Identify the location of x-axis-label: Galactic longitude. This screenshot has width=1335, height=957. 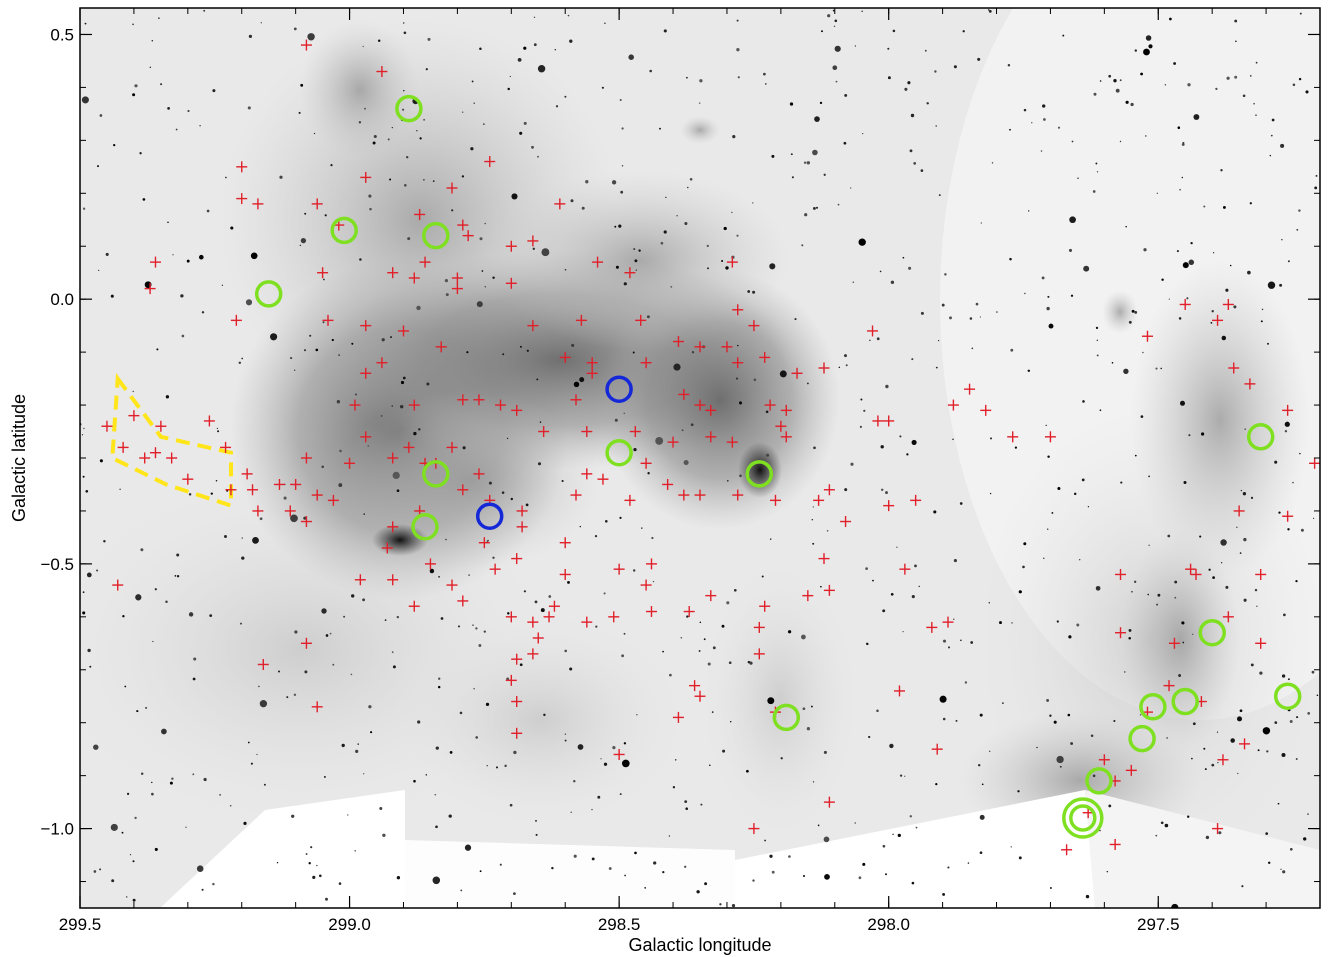
(699, 945).